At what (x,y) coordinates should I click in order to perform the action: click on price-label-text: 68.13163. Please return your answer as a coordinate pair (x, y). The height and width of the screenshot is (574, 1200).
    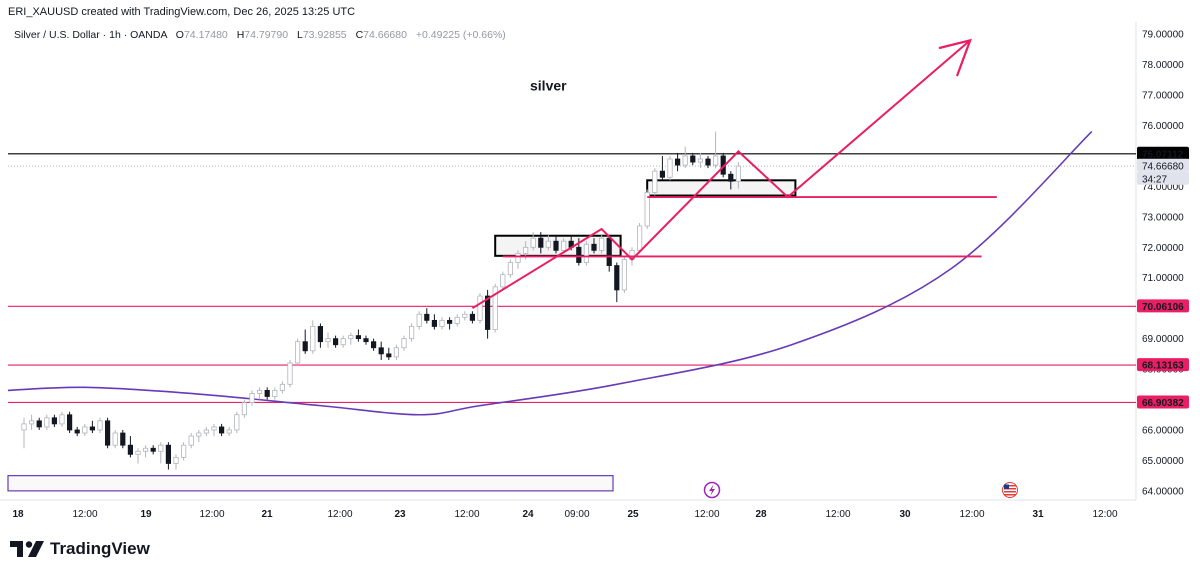
    Looking at the image, I should click on (1163, 366).